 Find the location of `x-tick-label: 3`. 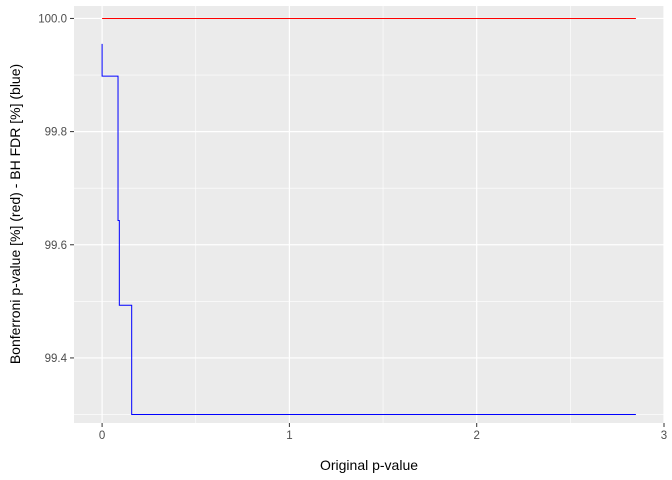

x-tick-label: 3 is located at coordinates (664, 436).